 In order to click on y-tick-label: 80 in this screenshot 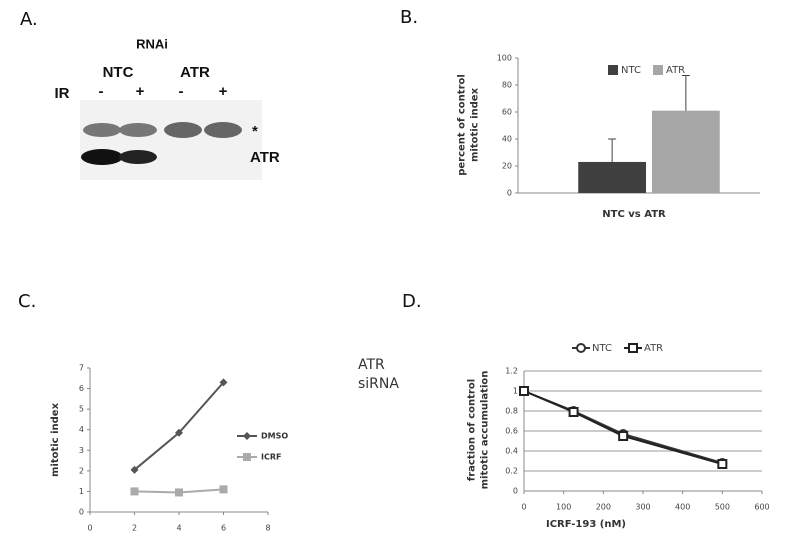, I will do `click(507, 85)`.